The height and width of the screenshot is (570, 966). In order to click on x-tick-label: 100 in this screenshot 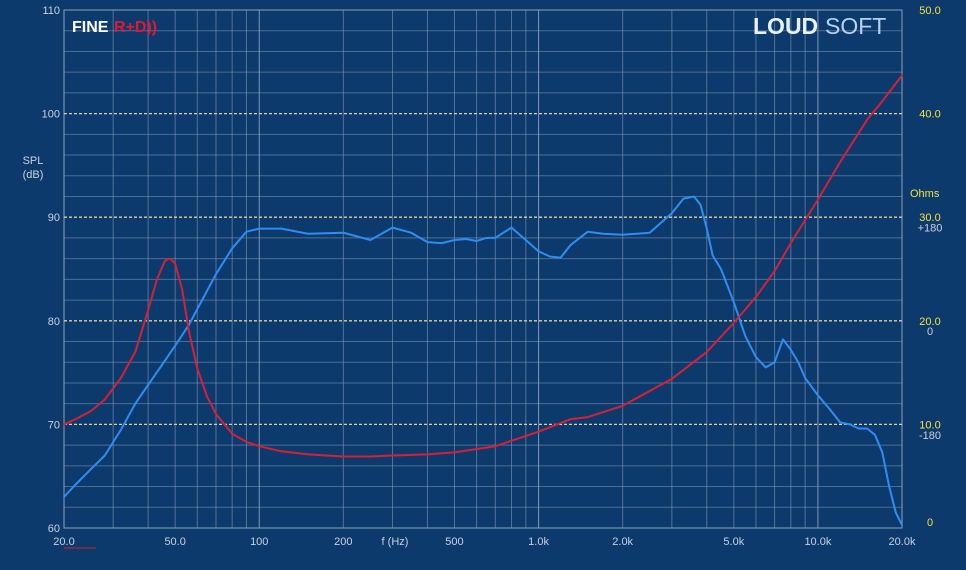, I will do `click(259, 542)`.